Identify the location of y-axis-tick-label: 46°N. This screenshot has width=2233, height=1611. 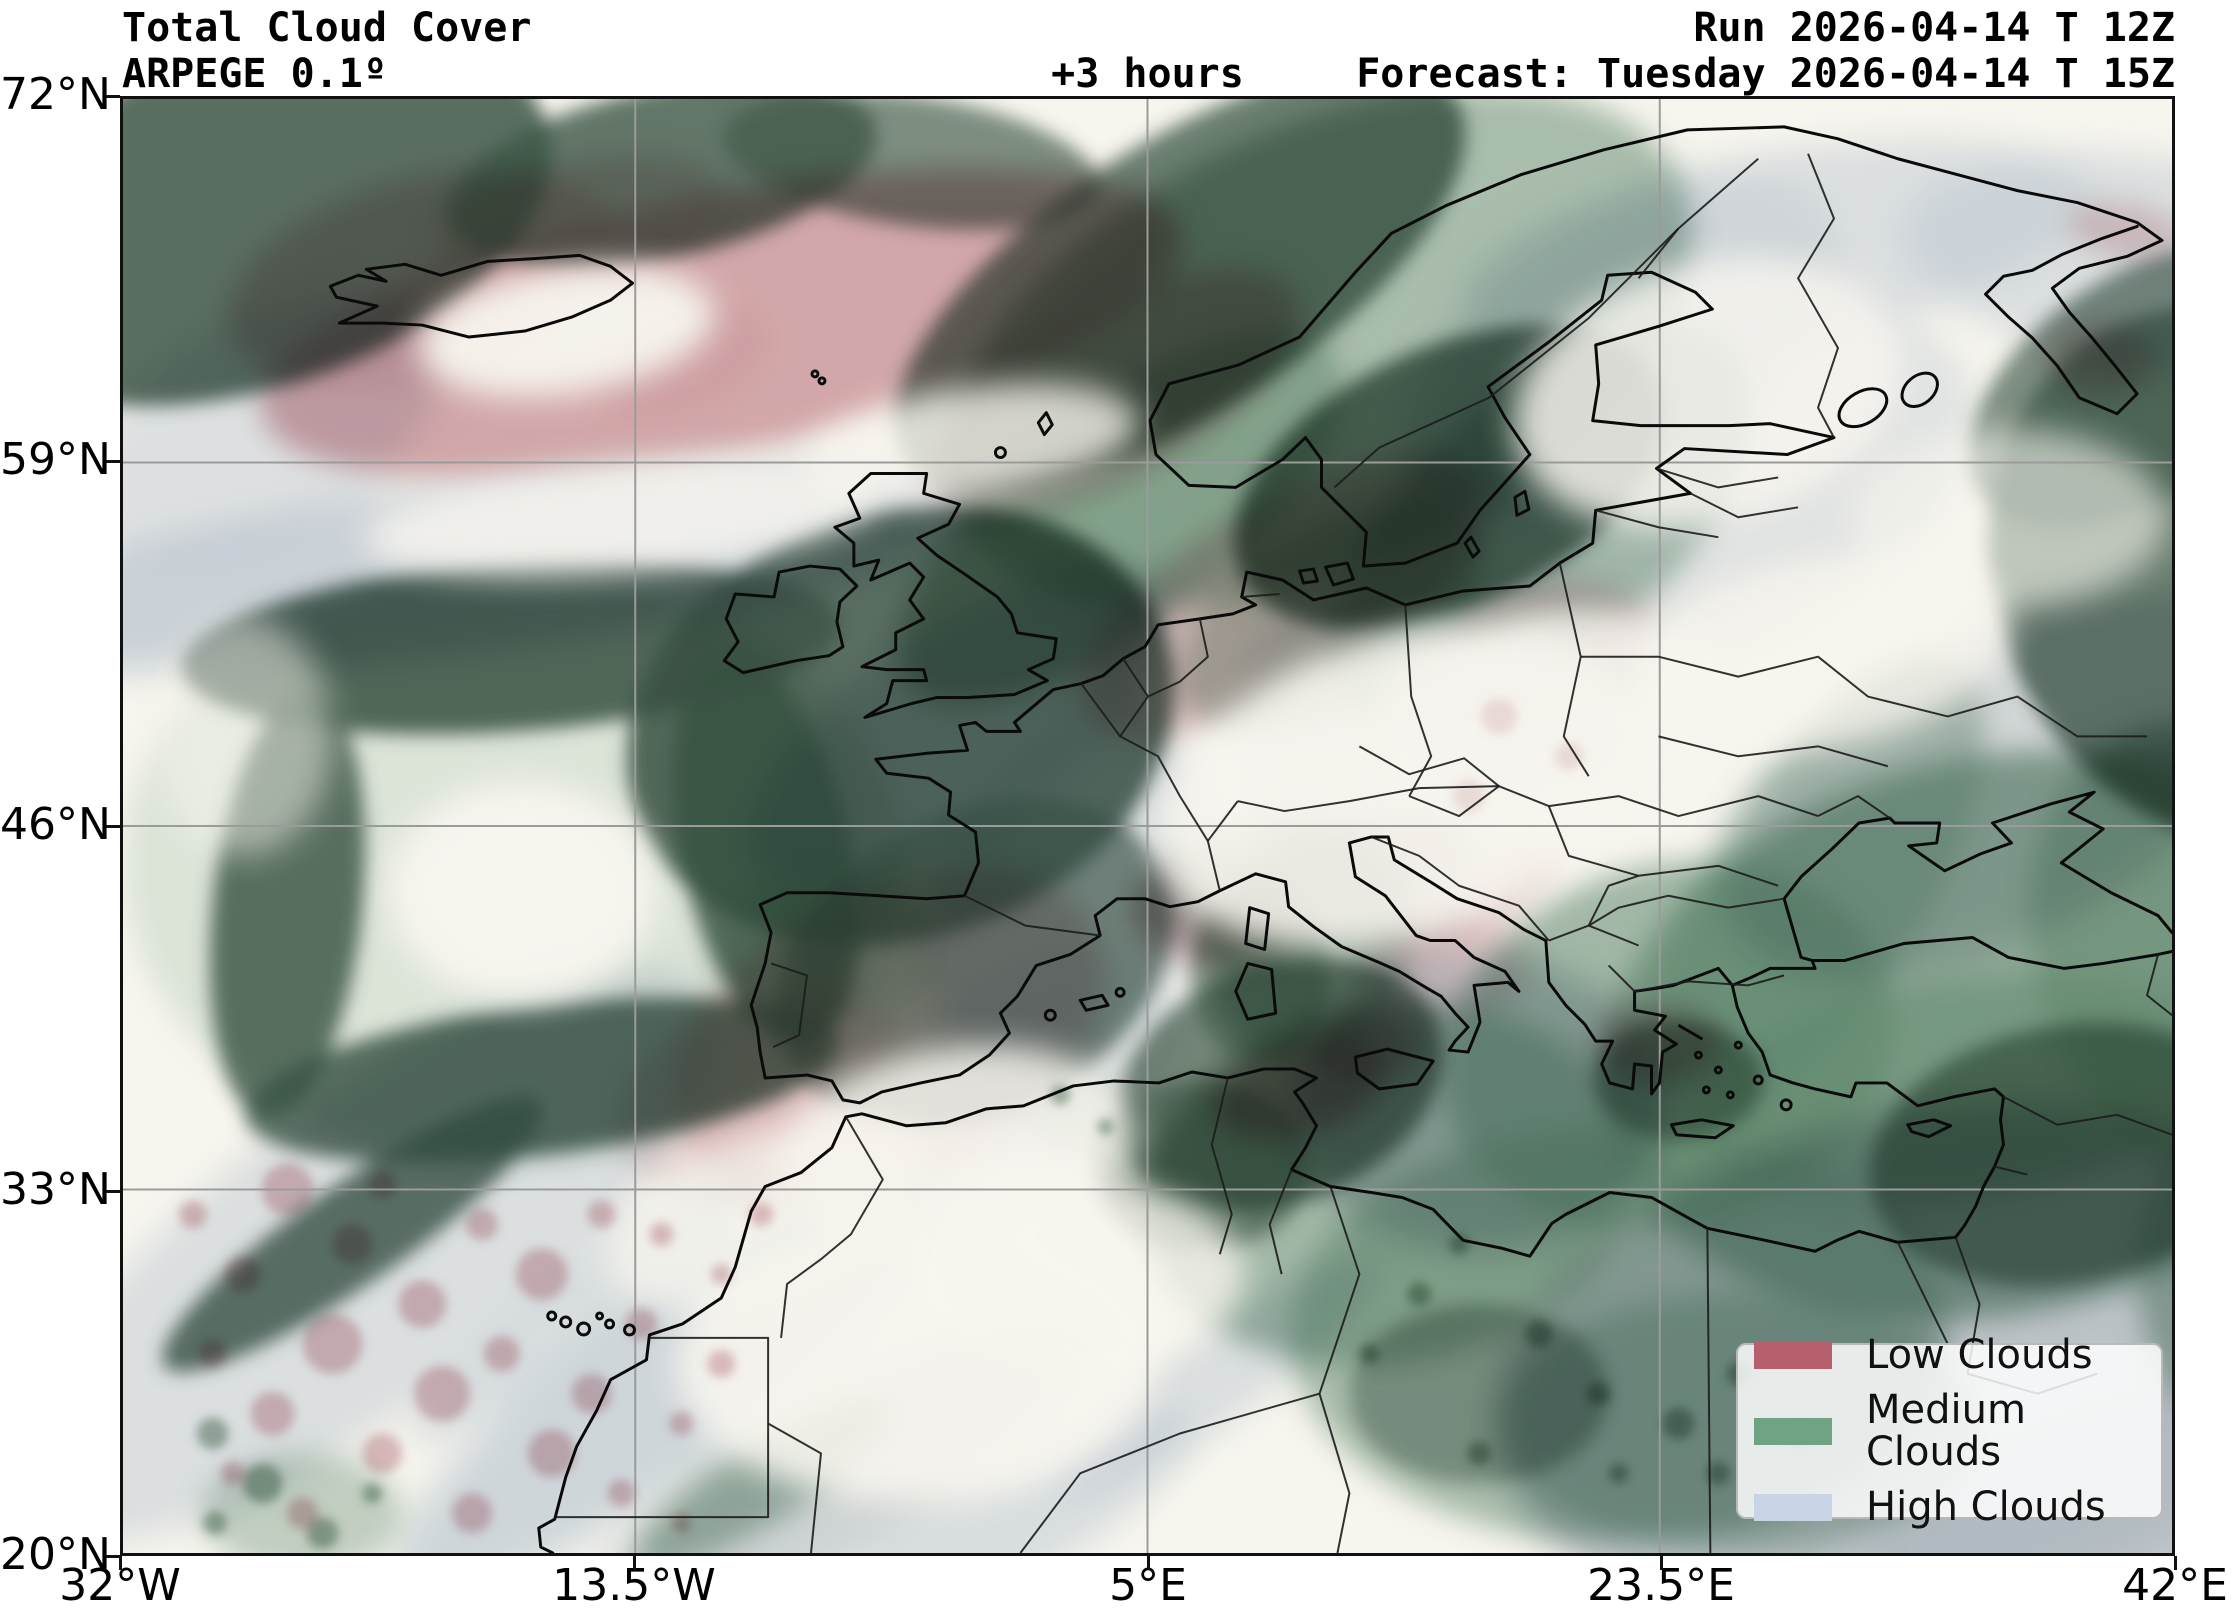
(55, 824).